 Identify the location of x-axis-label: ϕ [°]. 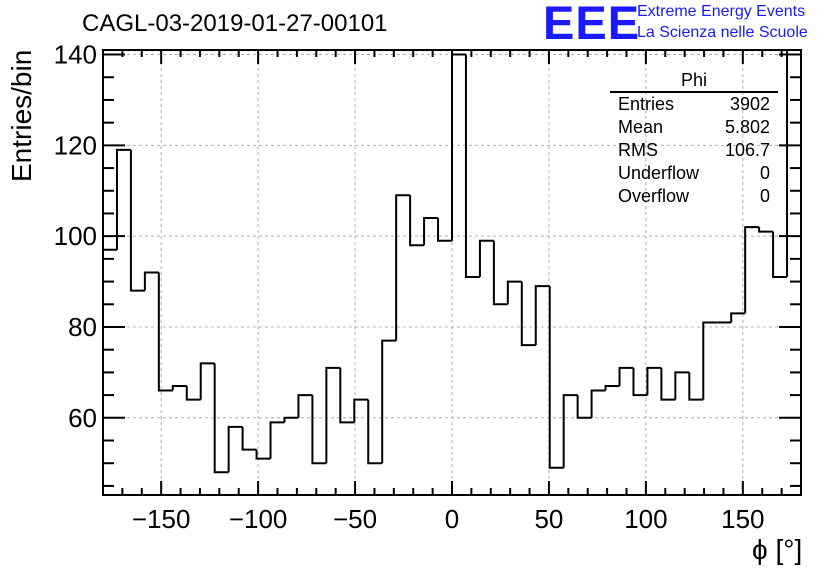
(777, 549).